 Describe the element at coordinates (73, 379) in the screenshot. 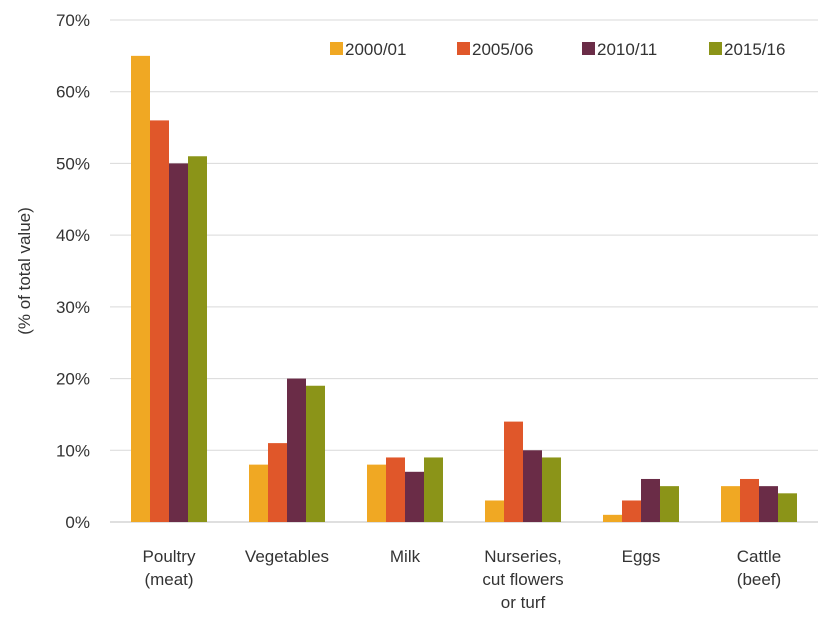

I see `y-tick-label: 20%` at that location.